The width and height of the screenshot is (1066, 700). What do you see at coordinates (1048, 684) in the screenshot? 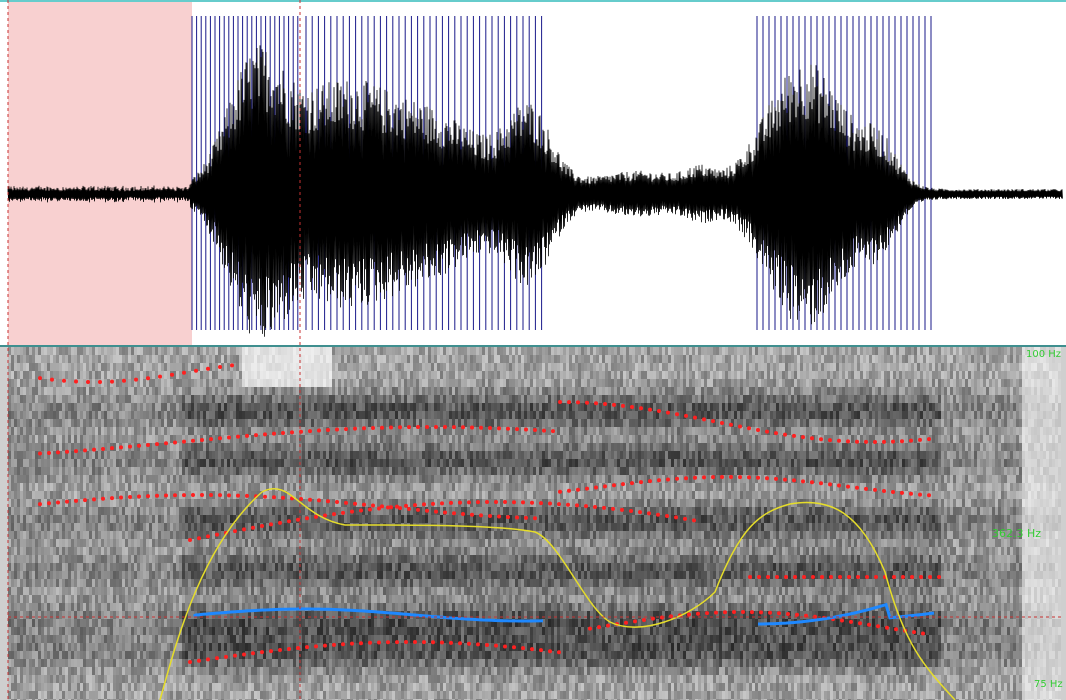
I see `freq-bottom-label: 75 Hz` at bounding box center [1048, 684].